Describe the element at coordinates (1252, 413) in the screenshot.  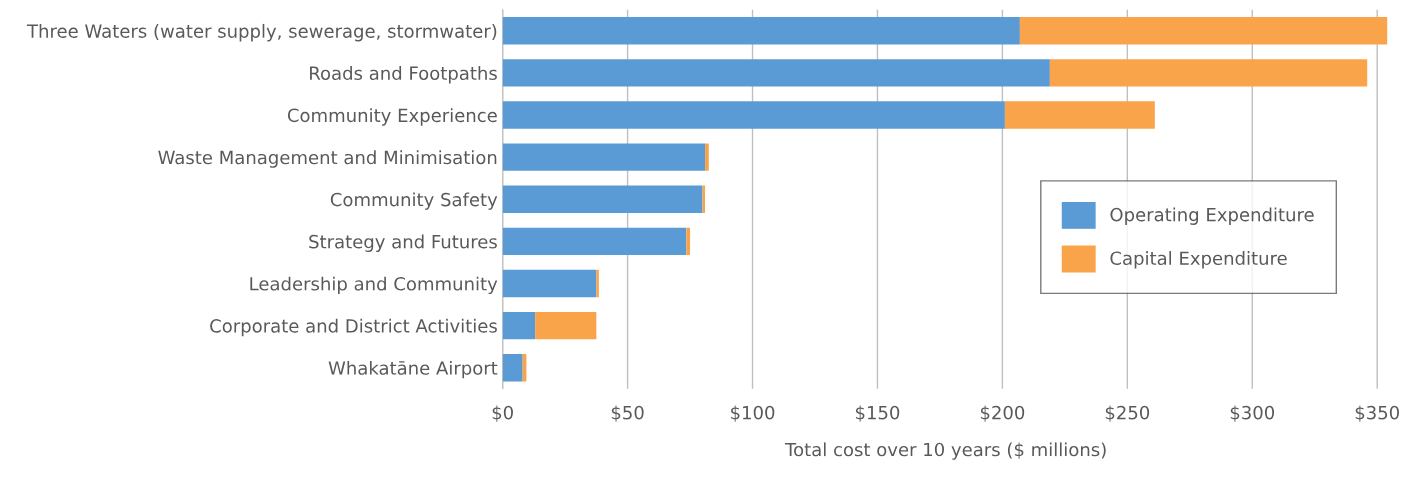
I see `x-tick-label: $300` at that location.